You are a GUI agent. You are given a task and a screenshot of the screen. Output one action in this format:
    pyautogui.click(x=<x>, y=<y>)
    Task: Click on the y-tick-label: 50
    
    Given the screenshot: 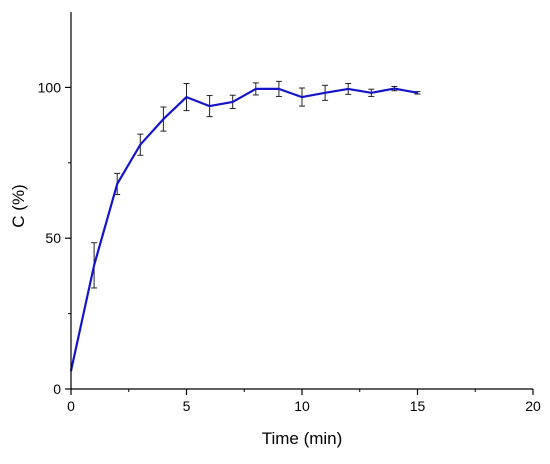 What is the action you would take?
    pyautogui.click(x=53, y=238)
    